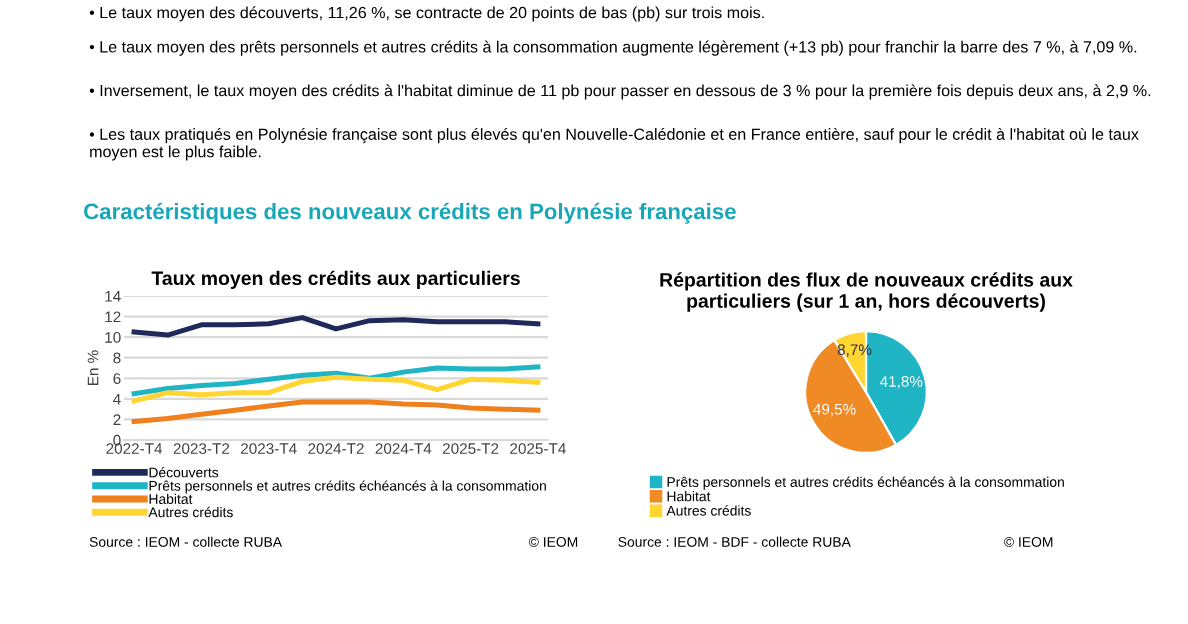  What do you see at coordinates (335, 279) in the screenshot?
I see `chart-title: Taux moyen des crédits aux particuliers` at bounding box center [335, 279].